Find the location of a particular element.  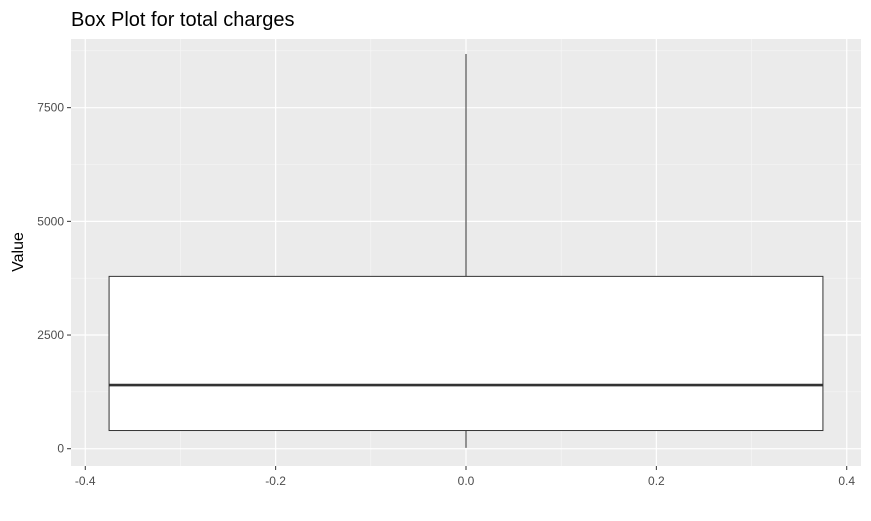

x-tick-label: 0.4 is located at coordinates (846, 481).